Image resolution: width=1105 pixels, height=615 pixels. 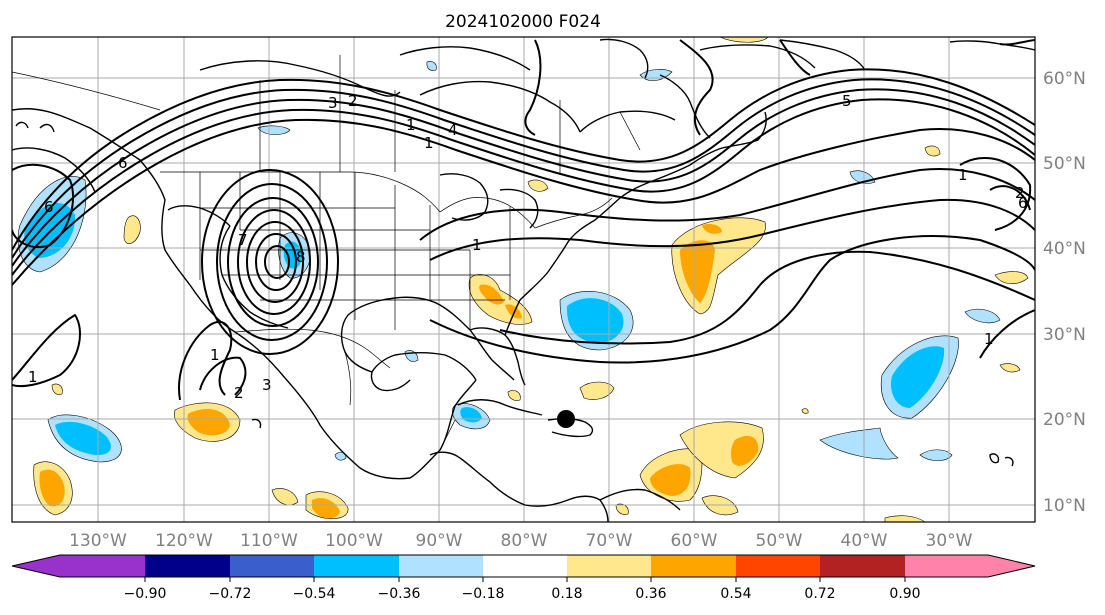 What do you see at coordinates (184, 541) in the screenshot?
I see `lon-label: 120°W` at bounding box center [184, 541].